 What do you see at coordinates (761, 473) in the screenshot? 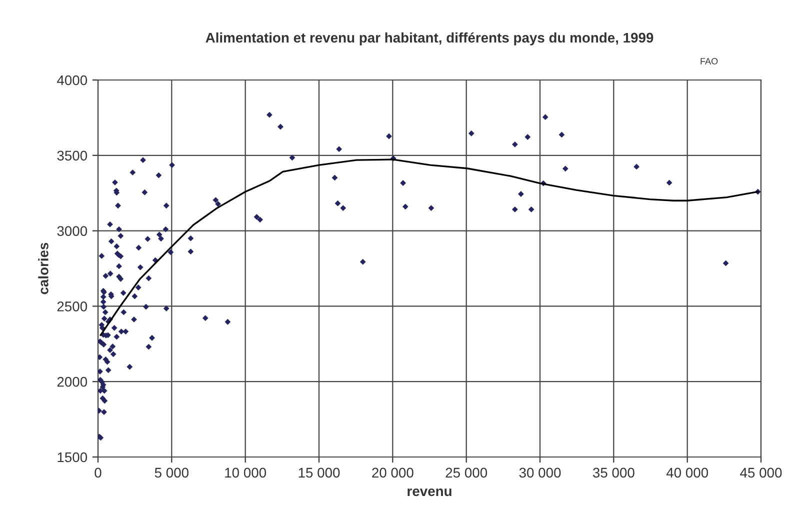
I see `x-tick-label: 45 000` at bounding box center [761, 473].